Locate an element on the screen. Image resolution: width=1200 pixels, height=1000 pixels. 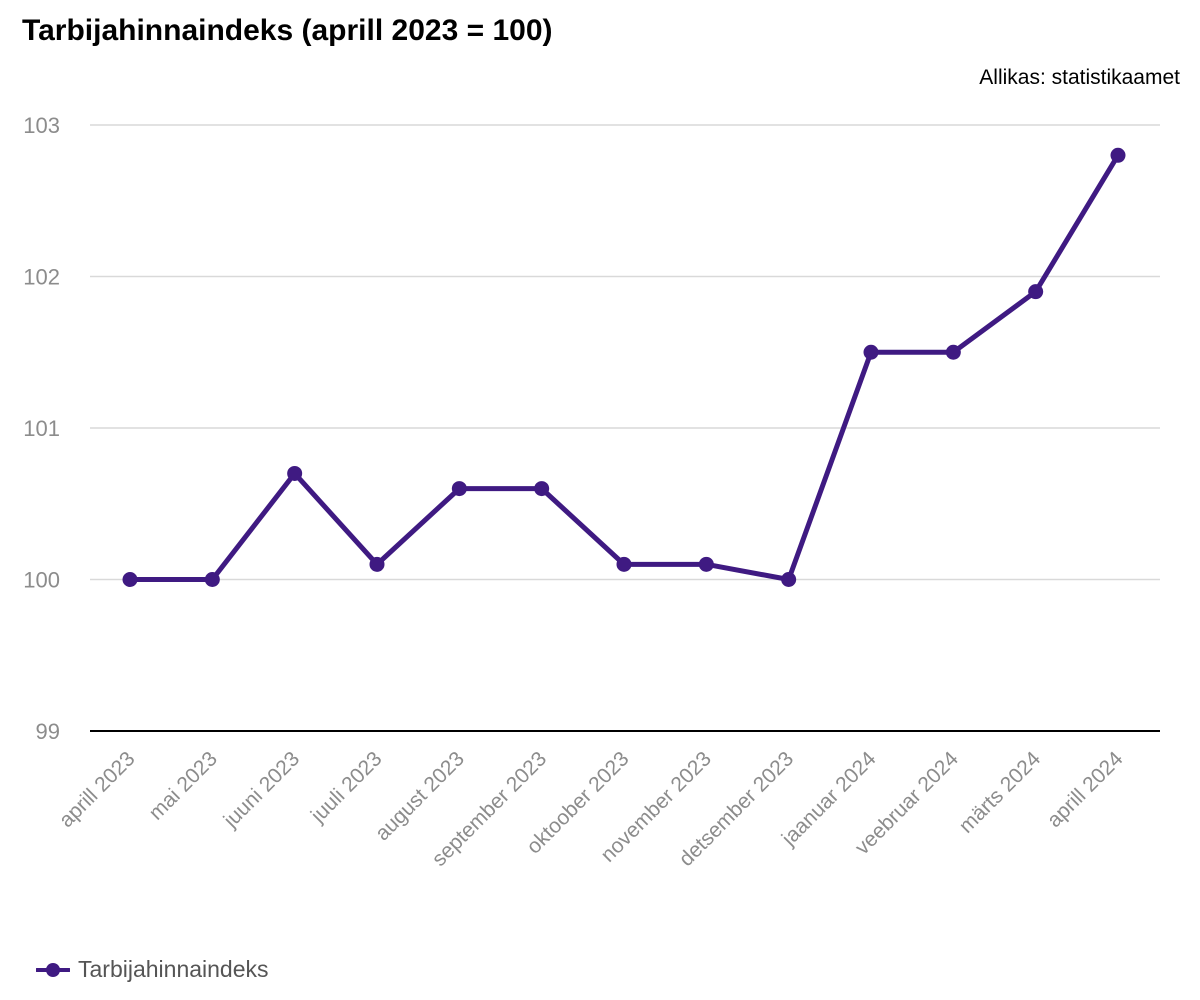
legend-swatch is located at coordinates (53, 969).